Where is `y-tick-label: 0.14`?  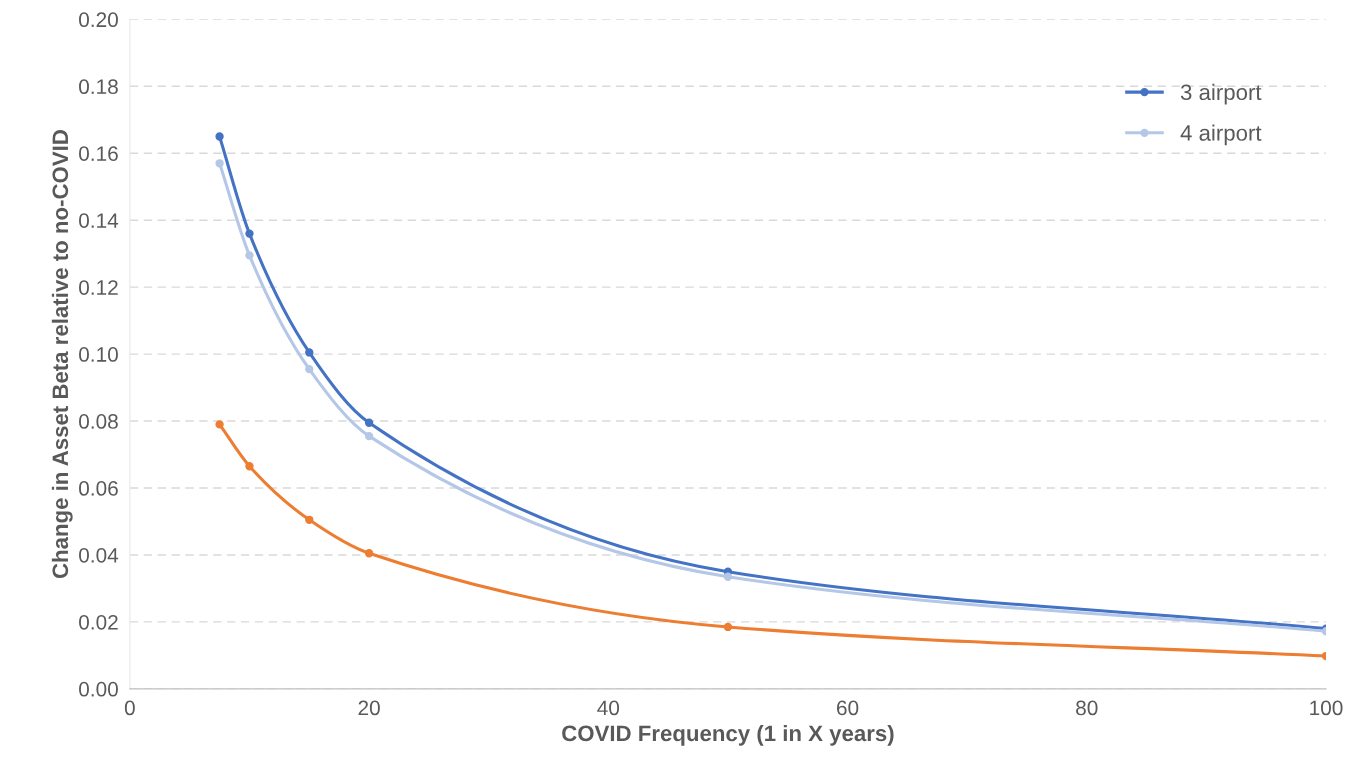
y-tick-label: 0.14 is located at coordinates (99, 220).